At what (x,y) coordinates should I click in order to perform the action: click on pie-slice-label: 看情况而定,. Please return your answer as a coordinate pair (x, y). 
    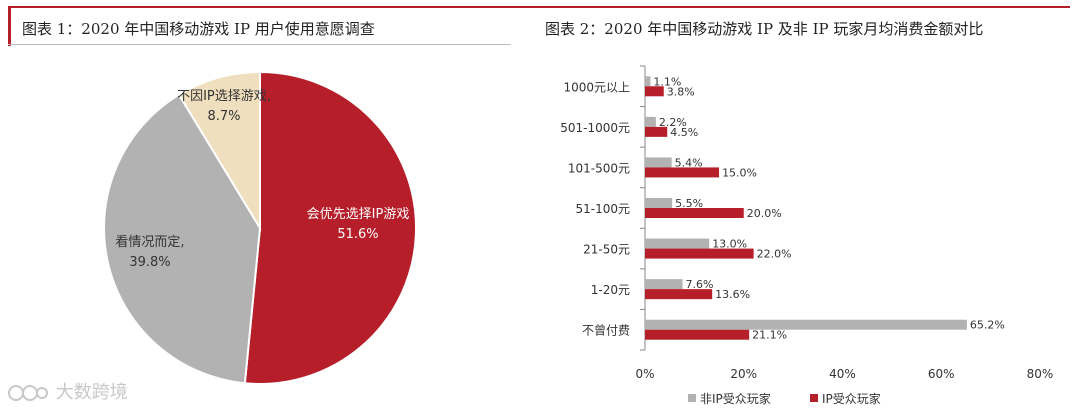
    Looking at the image, I should click on (149, 242).